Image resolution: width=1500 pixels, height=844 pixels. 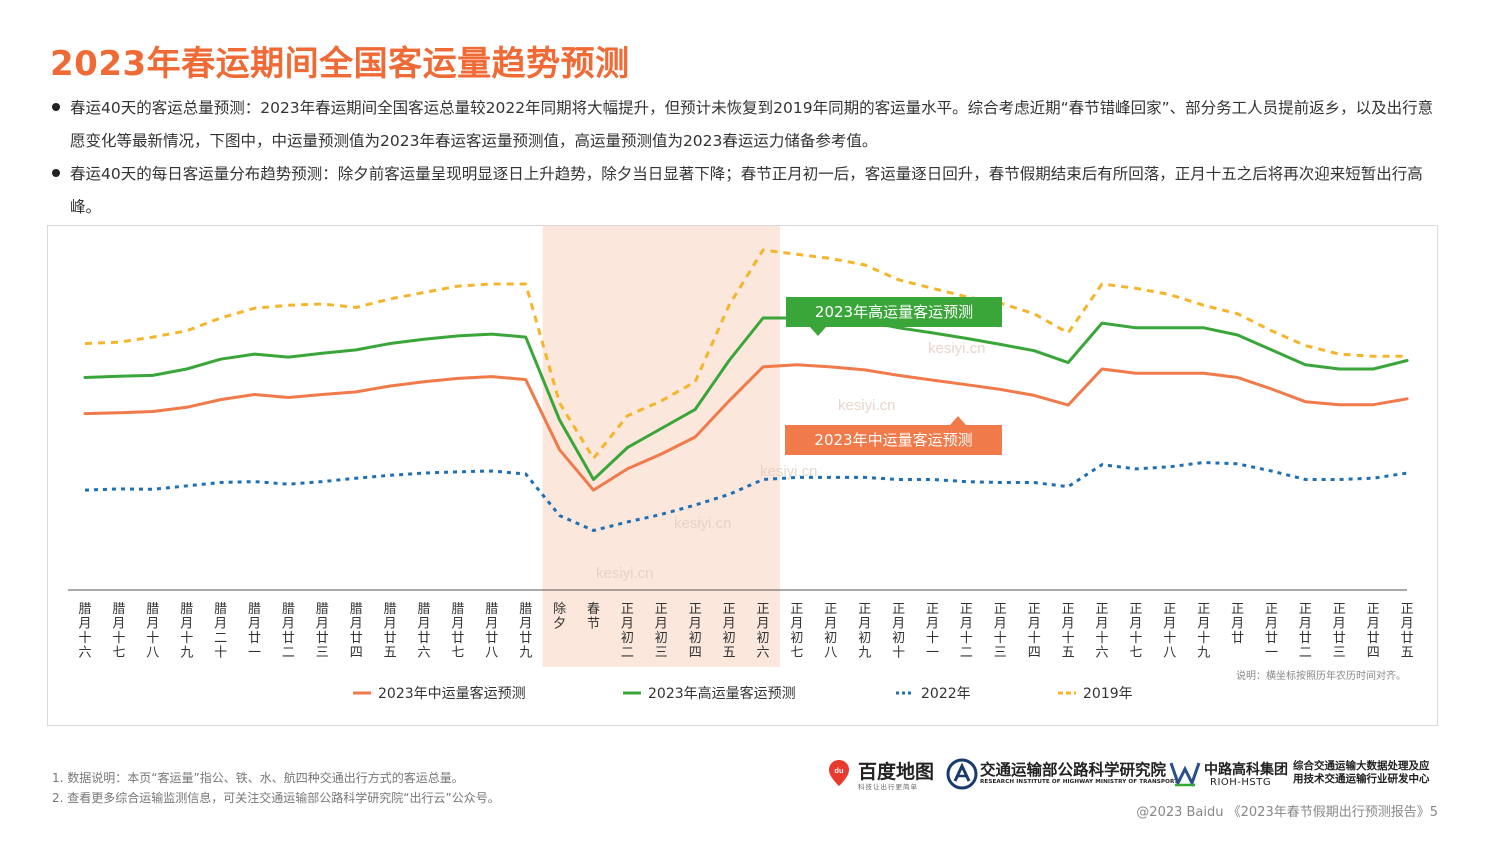 I want to click on x-tick-label: 正月十二, so click(x=966, y=631).